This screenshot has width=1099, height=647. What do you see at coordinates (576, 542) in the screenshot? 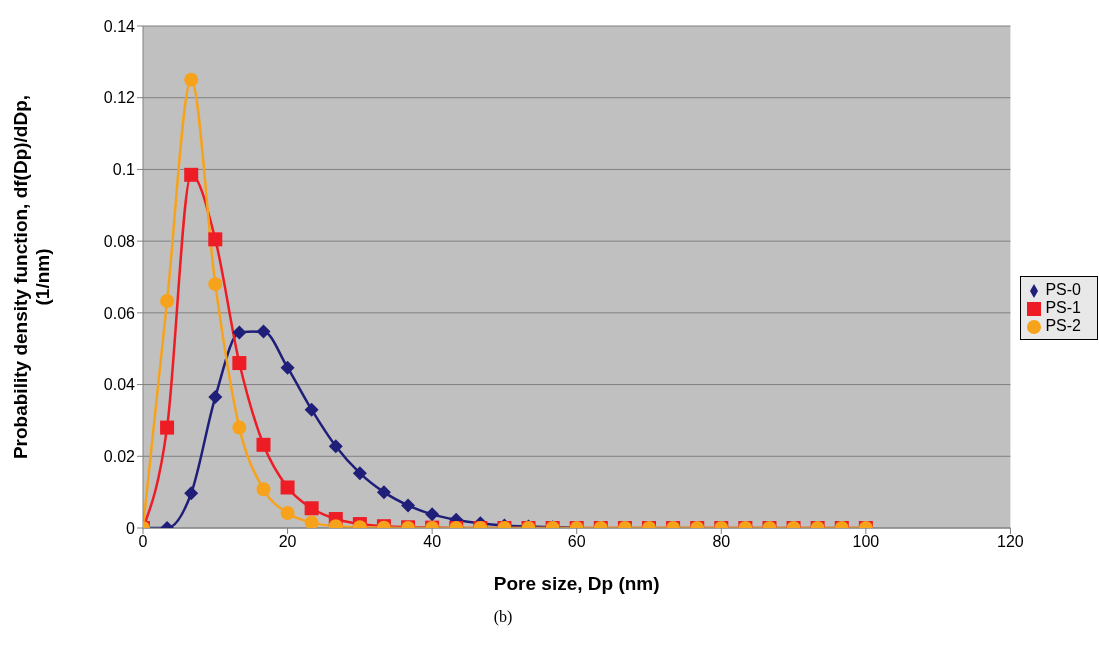
I see `x-tick-label: 60` at bounding box center [576, 542].